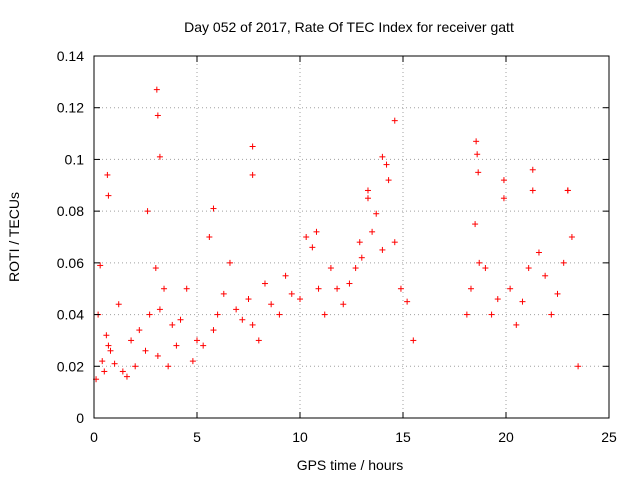 Image resolution: width=640 pixels, height=480 pixels. What do you see at coordinates (506, 437) in the screenshot?
I see `x-tick-label: 20` at bounding box center [506, 437].